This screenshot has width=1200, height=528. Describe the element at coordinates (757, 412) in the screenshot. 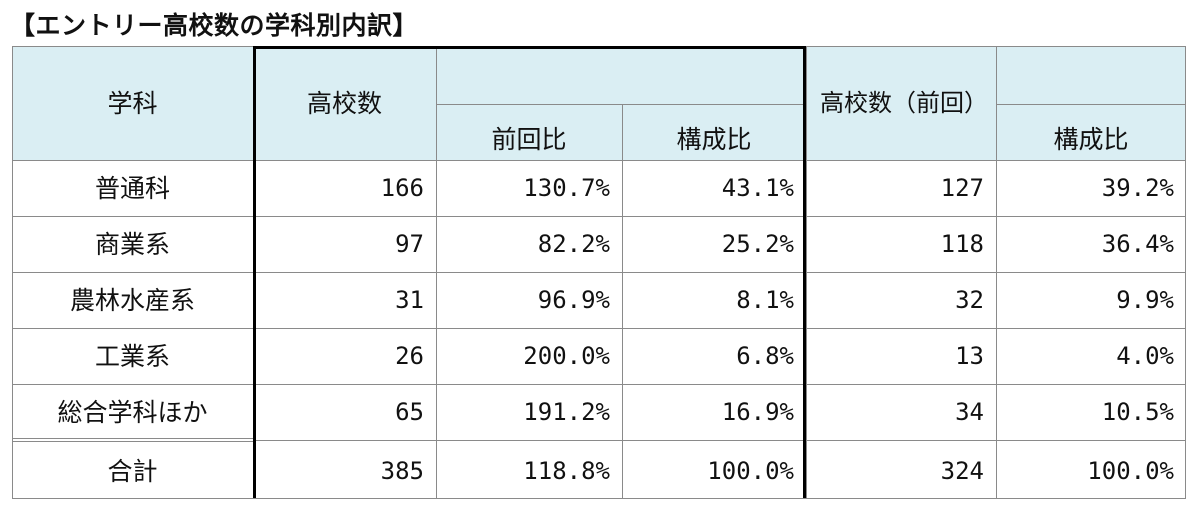

I see `cell-share: 16.9%` at that location.